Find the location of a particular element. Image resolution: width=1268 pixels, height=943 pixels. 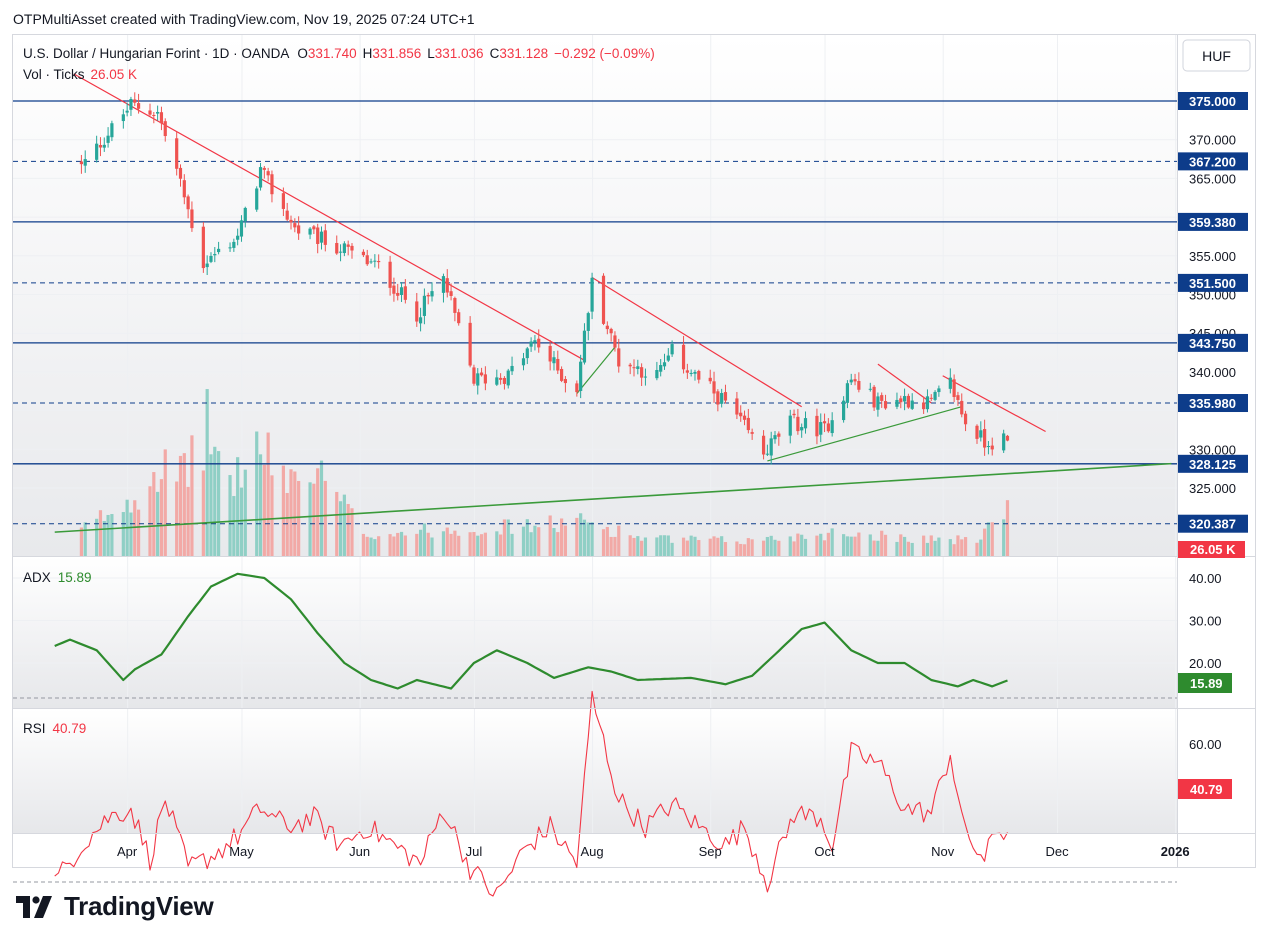

price-level-label: 367.200 is located at coordinates (1212, 161).